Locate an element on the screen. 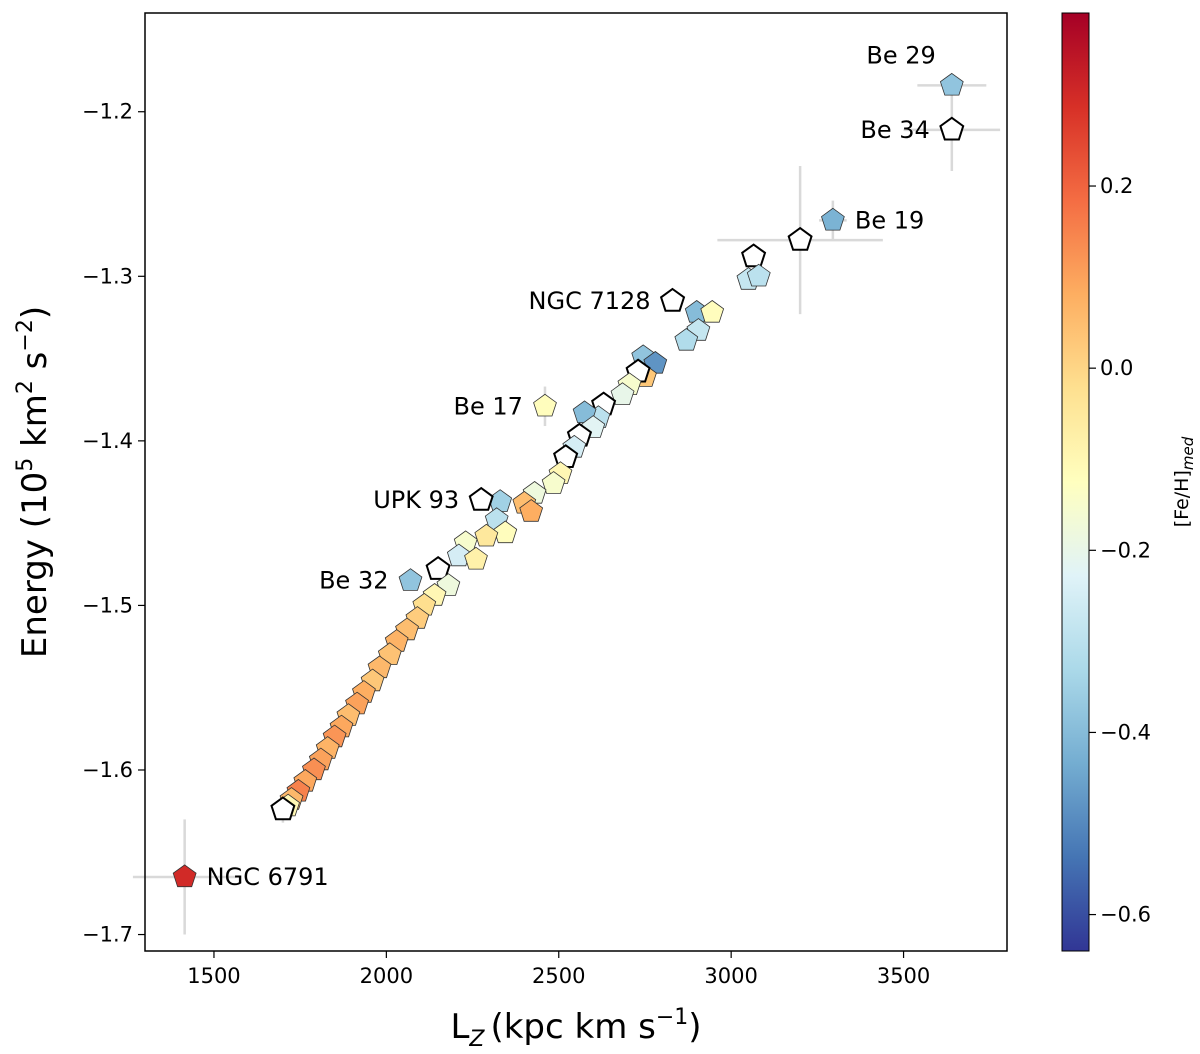 The image size is (1200, 1054). x-axis-title-units-end: ) is located at coordinates (694, 1027).